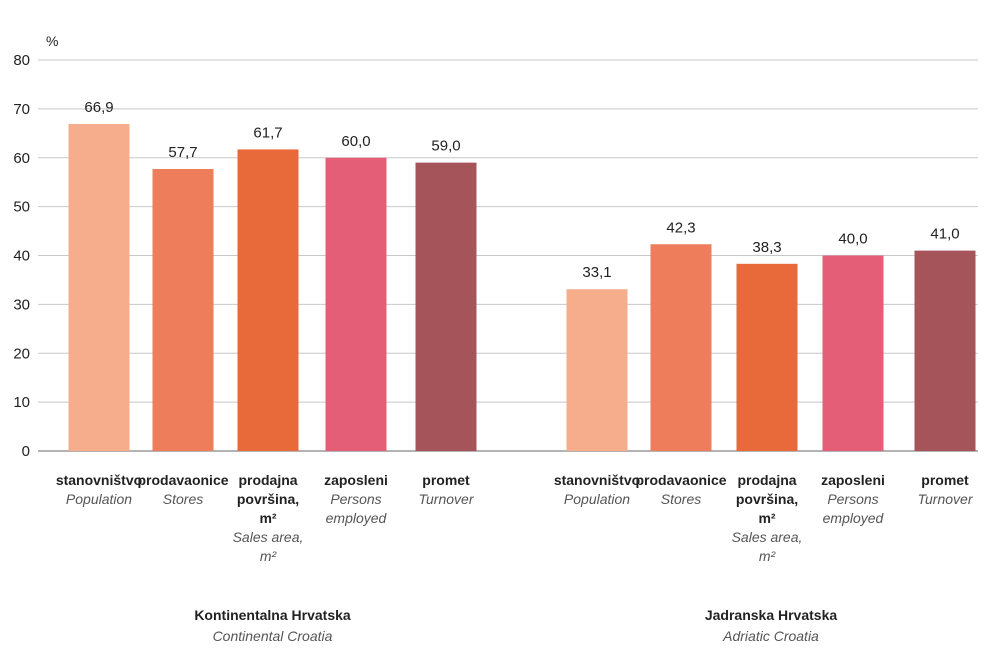 Image resolution: width=988 pixels, height=650 pixels. I want to click on y-tick-label: 80, so click(21, 60).